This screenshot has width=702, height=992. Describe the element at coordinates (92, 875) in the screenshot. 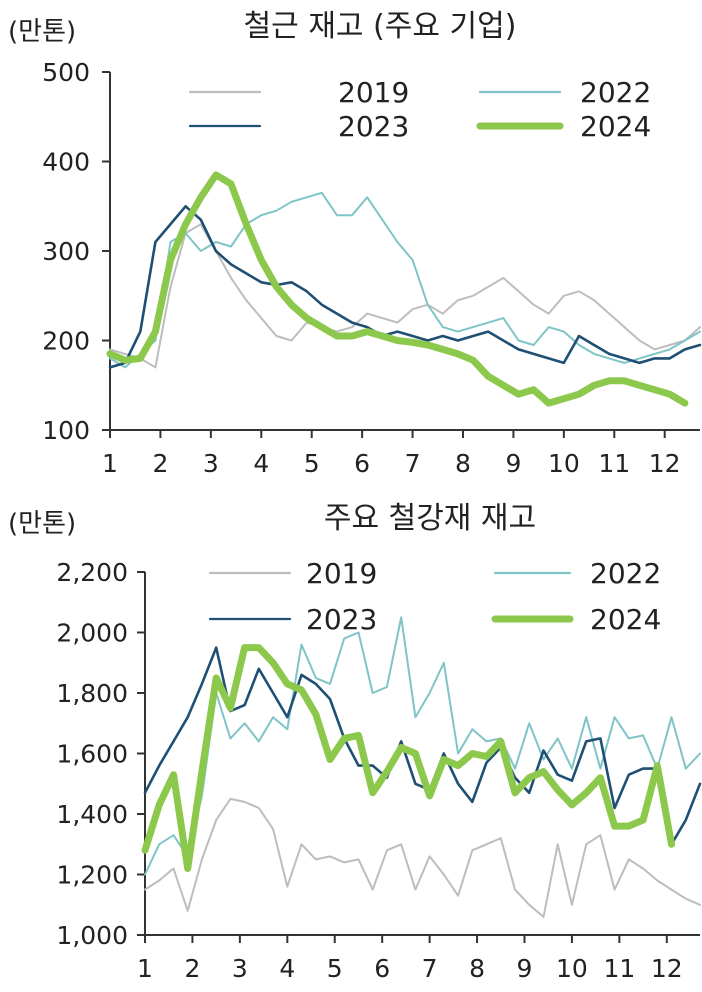

I see `y-tick-label: 1,200` at that location.